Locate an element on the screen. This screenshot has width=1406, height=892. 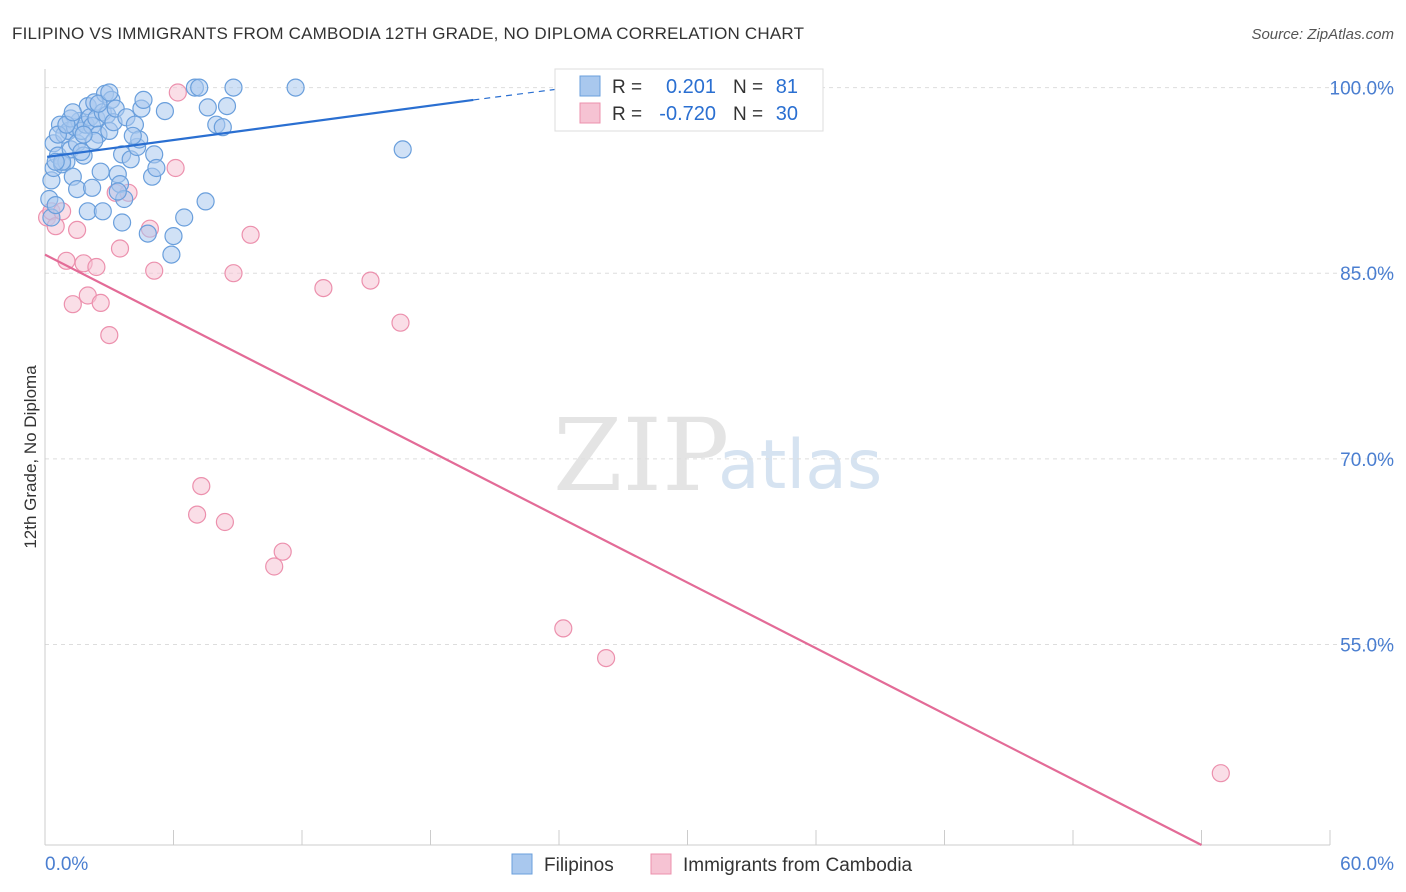
stats-n-value-cambodia: 30 is located at coordinates (787, 114).